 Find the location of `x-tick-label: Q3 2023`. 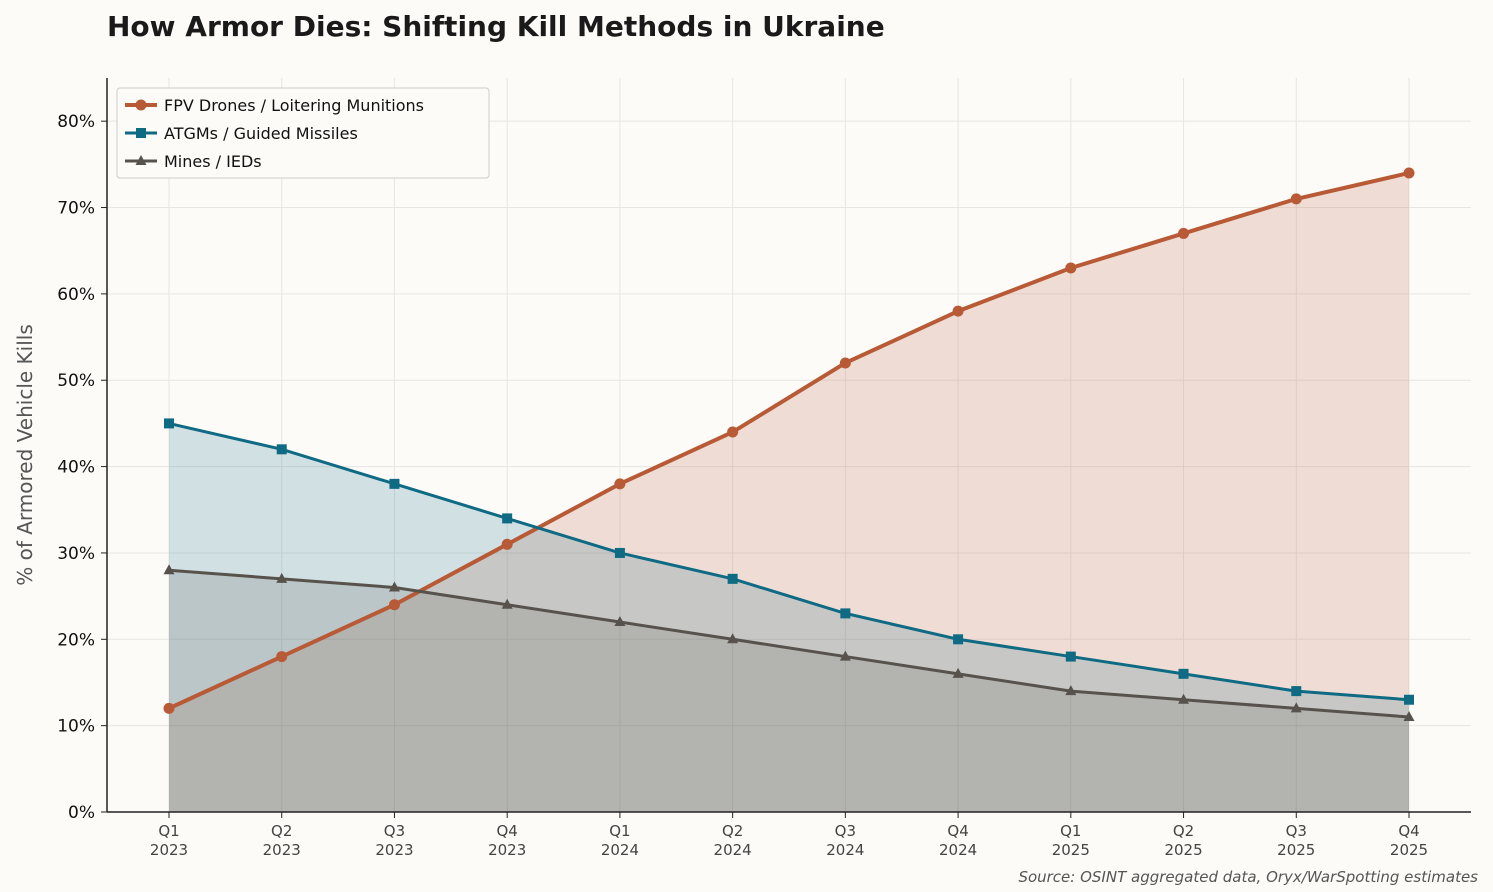

x-tick-label: Q3 2023 is located at coordinates (394, 840).